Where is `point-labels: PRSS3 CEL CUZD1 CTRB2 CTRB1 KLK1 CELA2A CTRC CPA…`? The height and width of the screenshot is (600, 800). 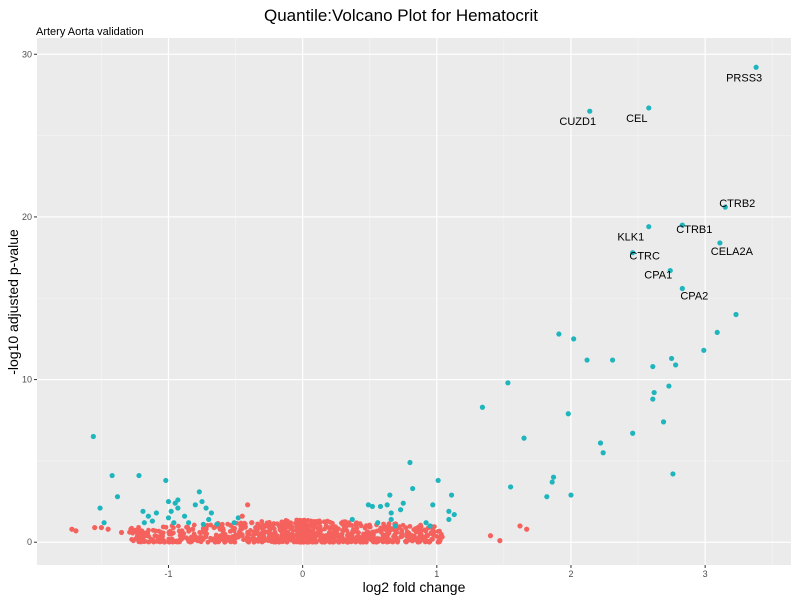 point-labels: PRSS3 CEL CUZD1 CTRB2 CTRB1 KLK1 CELA2A CTRC CPA… is located at coordinates (660, 187).